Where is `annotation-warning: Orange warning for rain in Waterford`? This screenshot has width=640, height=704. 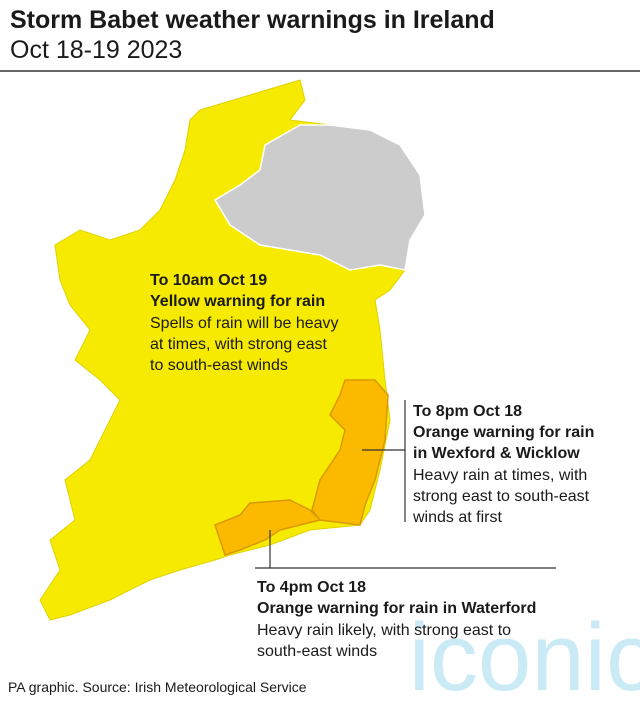 annotation-warning: Orange warning for rain in Waterford is located at coordinates (396, 608).